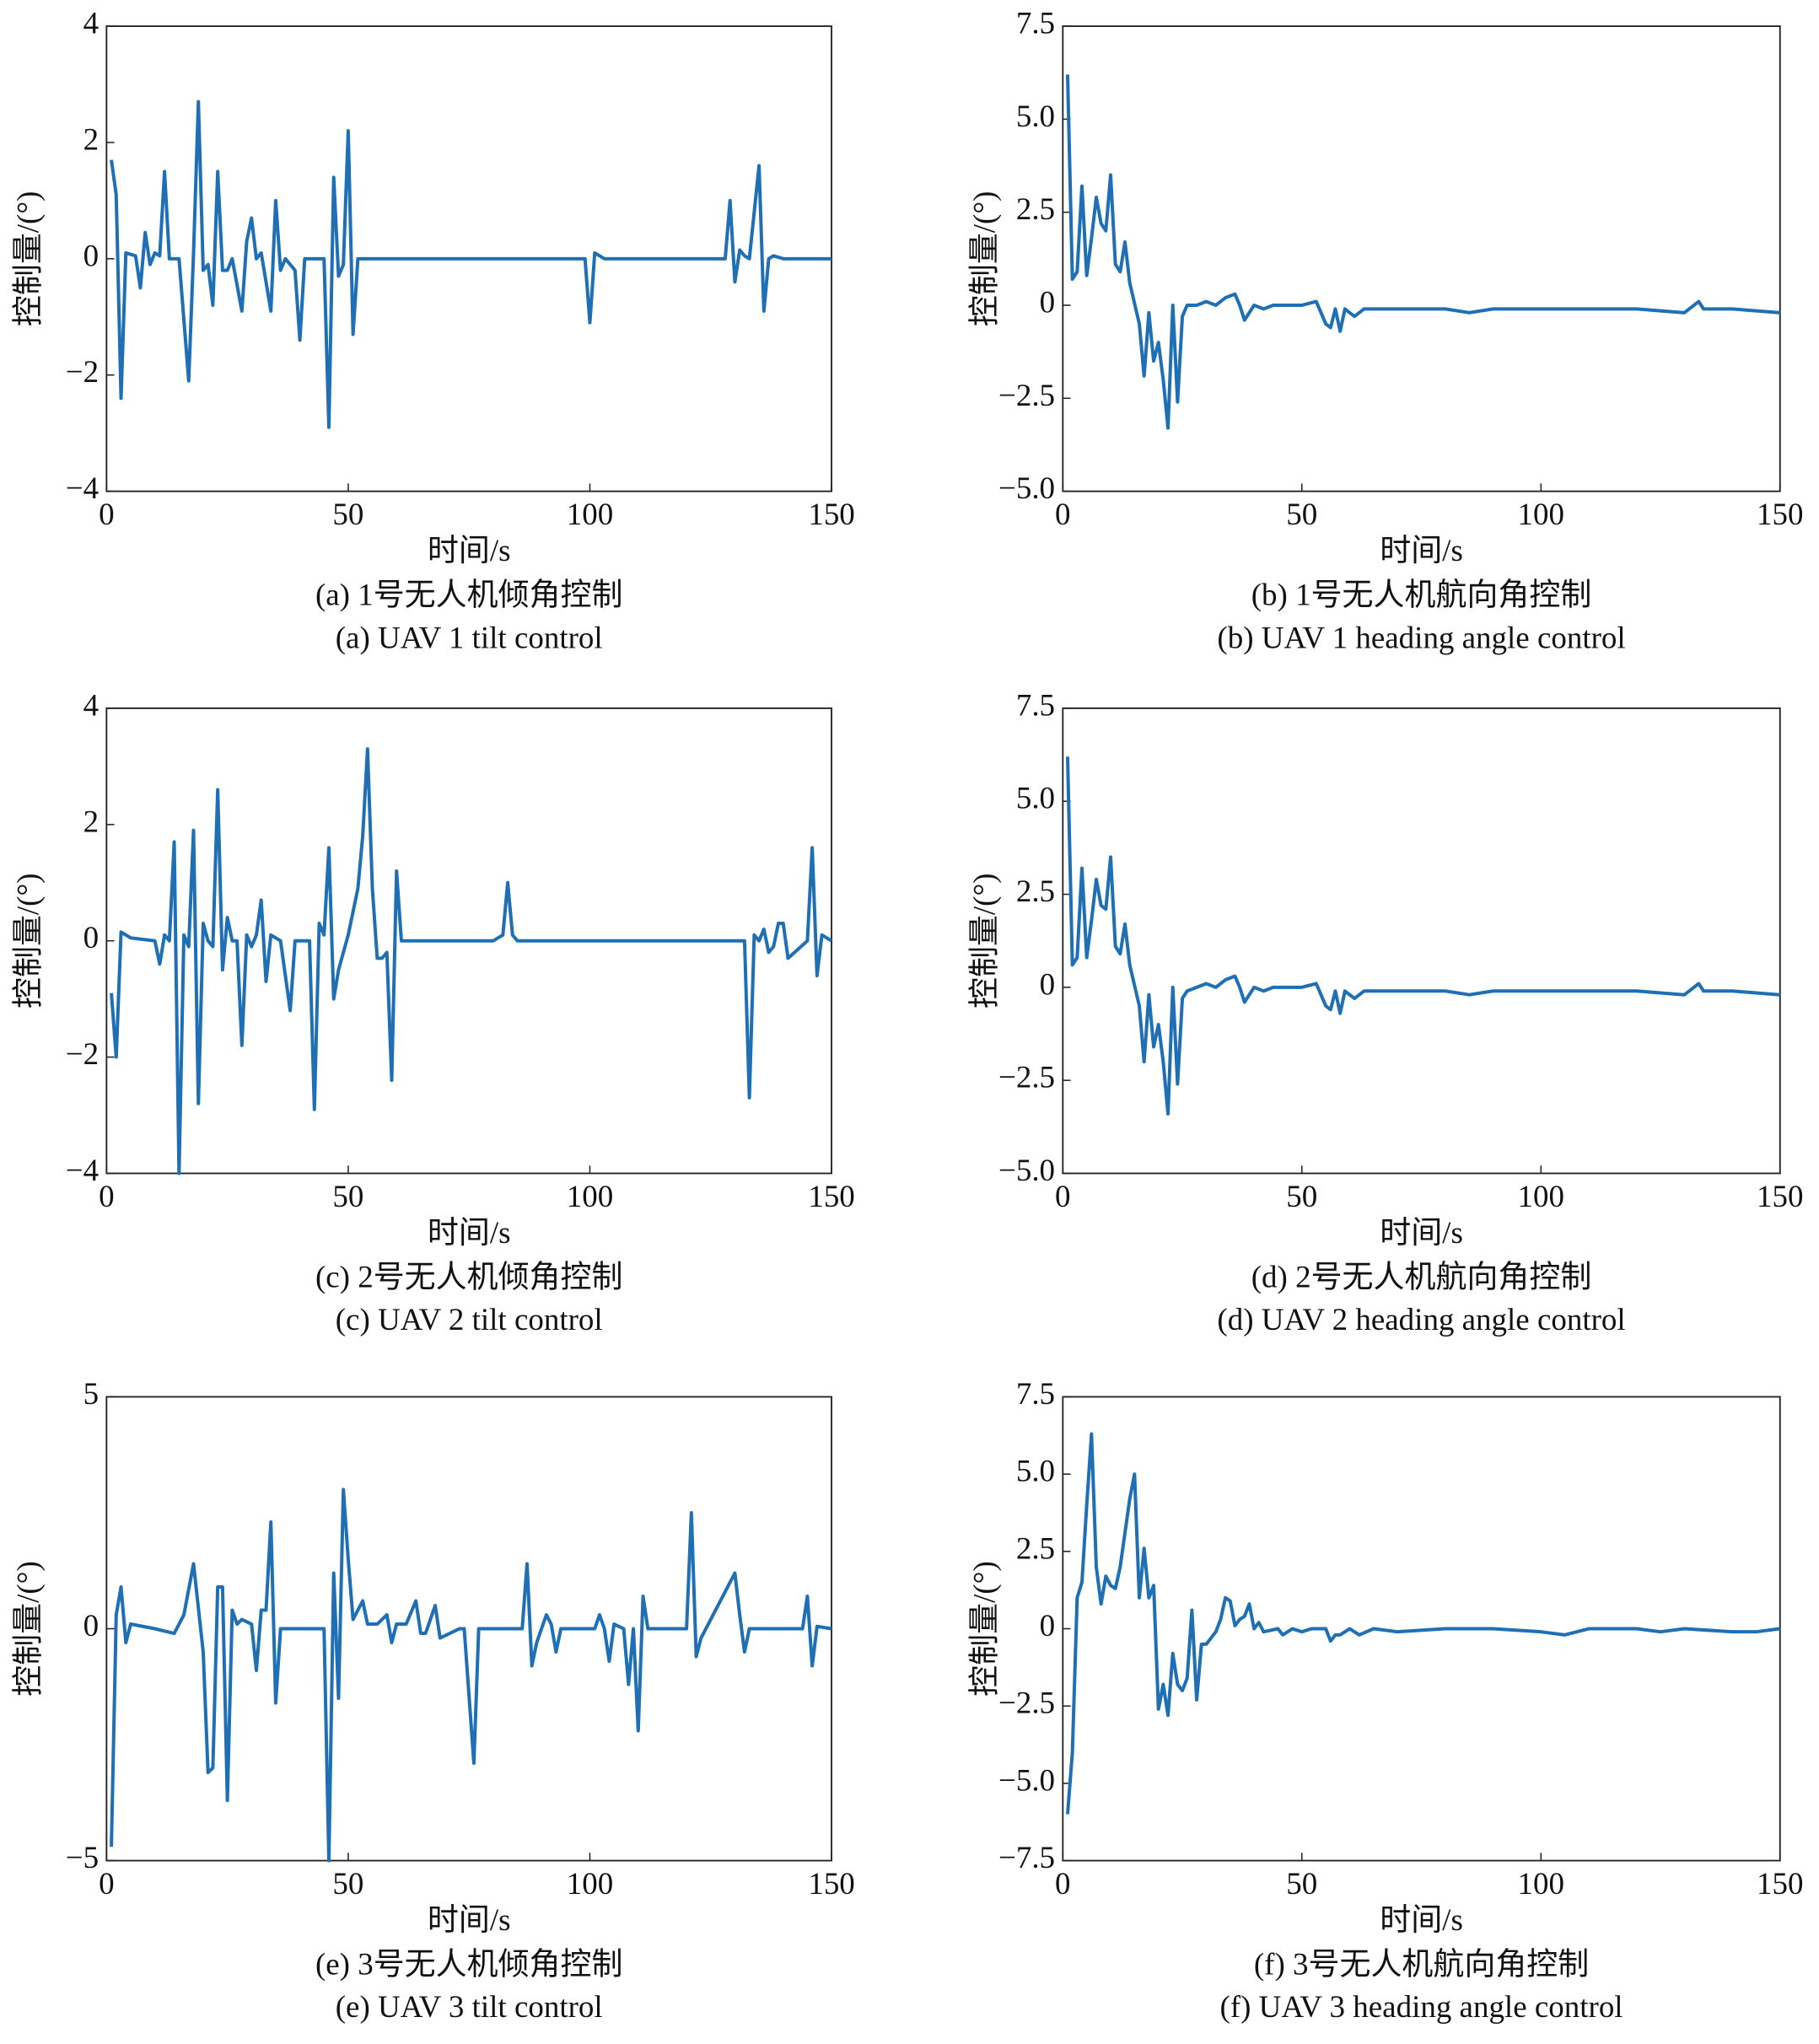  What do you see at coordinates (91, 1393) in the screenshot?
I see `y-tick-label: 5` at bounding box center [91, 1393].